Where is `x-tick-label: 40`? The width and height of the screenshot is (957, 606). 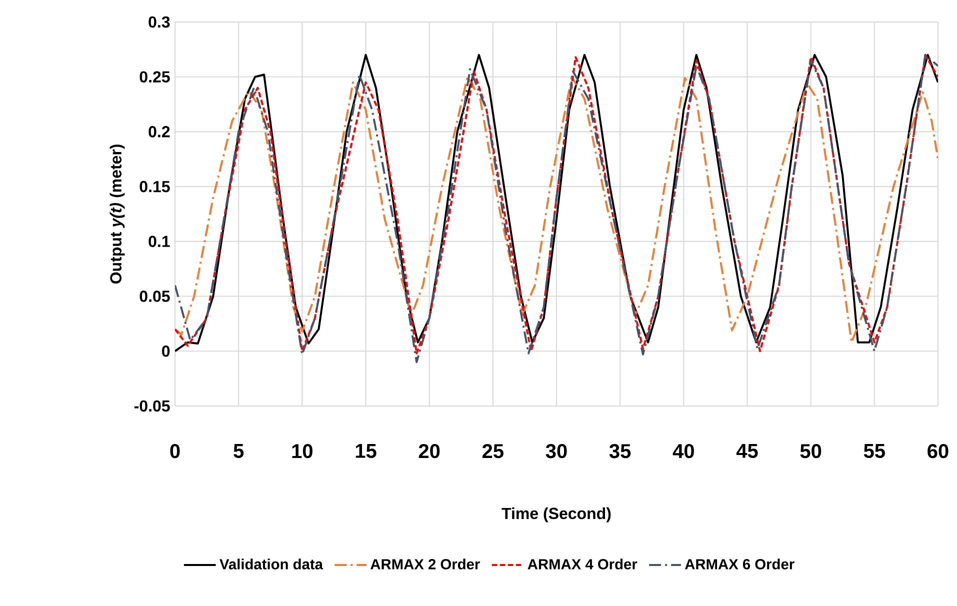 x-tick-label: 40 is located at coordinates (683, 451).